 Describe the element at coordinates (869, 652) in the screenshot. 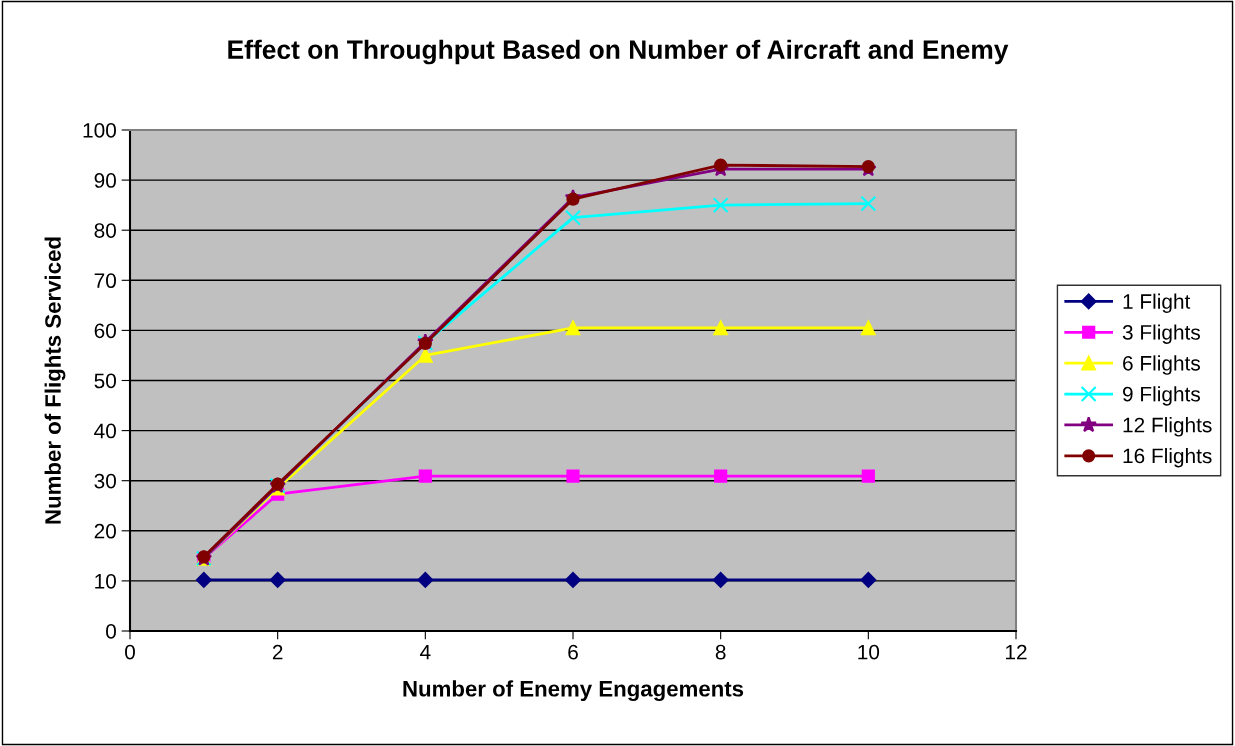

I see `x-tick-label: 10` at that location.